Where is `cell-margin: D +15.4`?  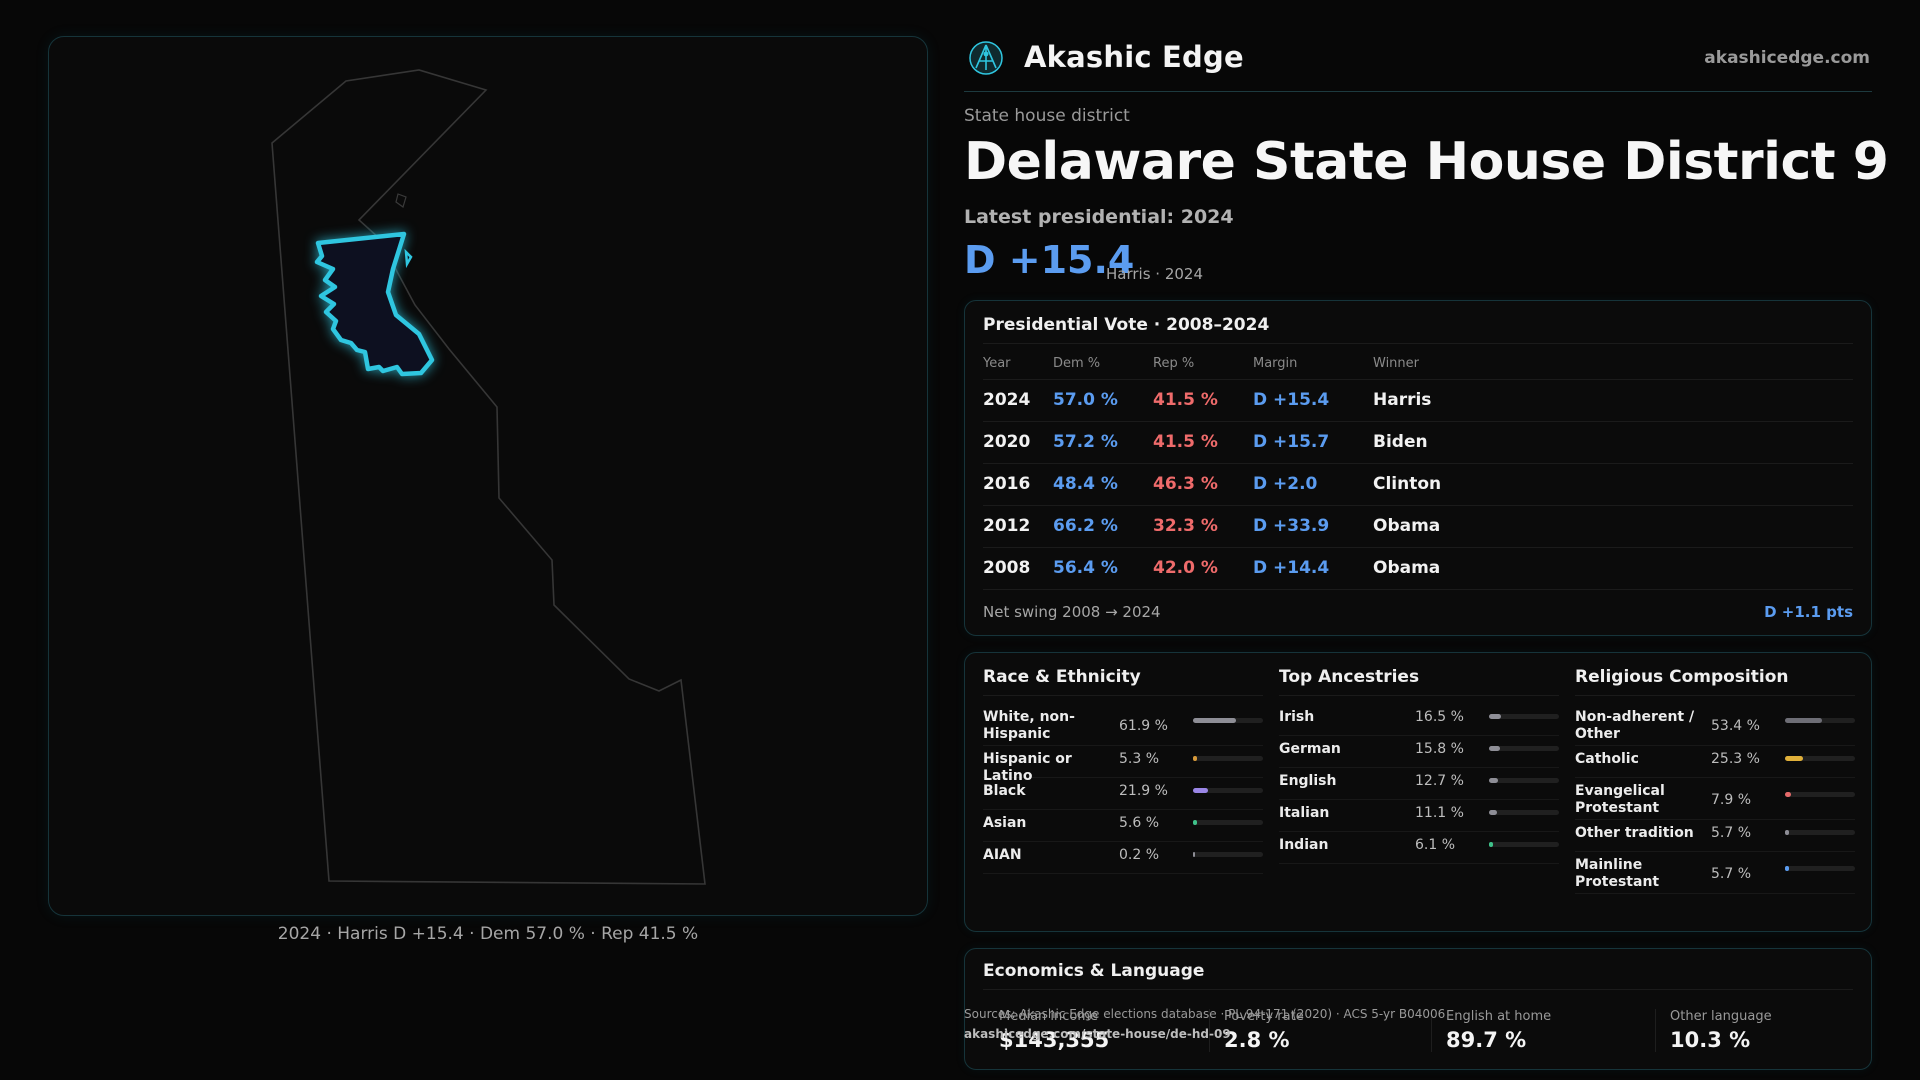
cell-margin: D +15.4 is located at coordinates (1313, 400).